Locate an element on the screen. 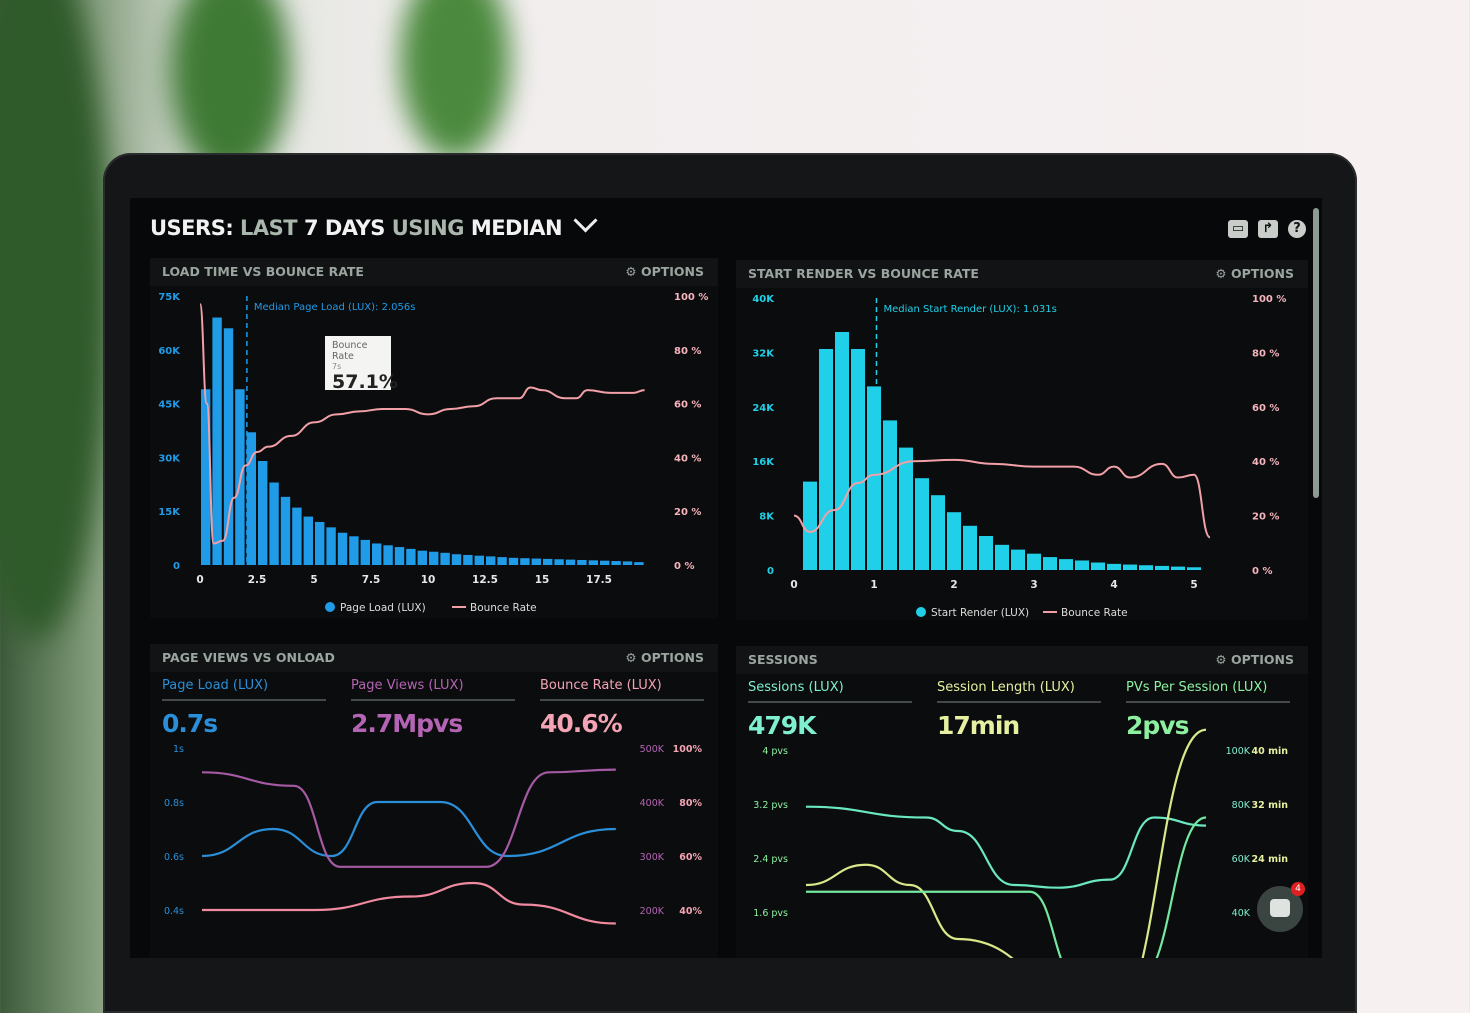 Image resolution: width=1470 pixels, height=1013 pixels. stat-2: PVs Per Session (LUX) 2pvs is located at coordinates (1208, 710).